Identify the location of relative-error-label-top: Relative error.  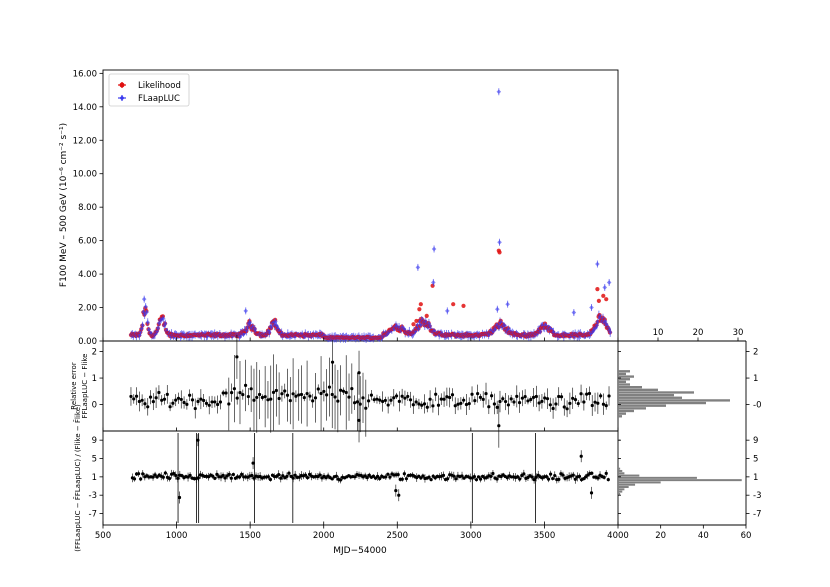
(74, 386).